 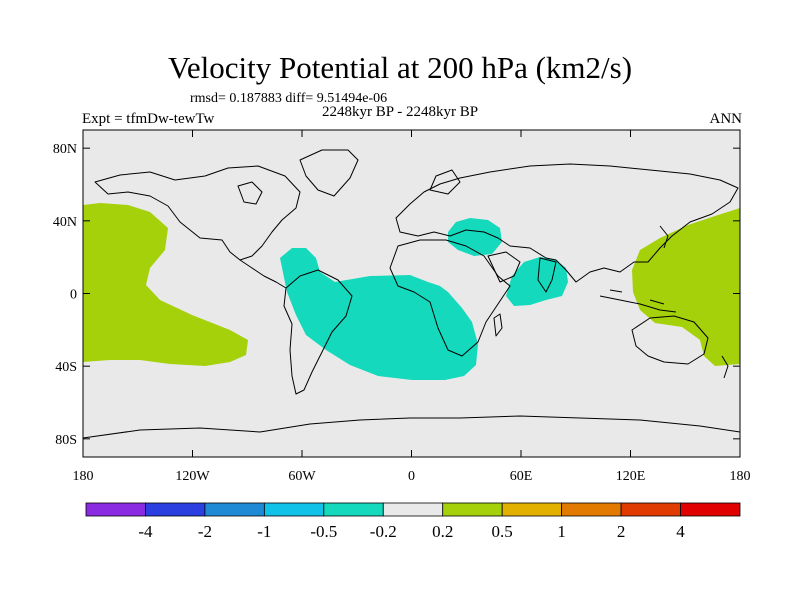 I want to click on coastline-south-america, so click(x=318, y=332).